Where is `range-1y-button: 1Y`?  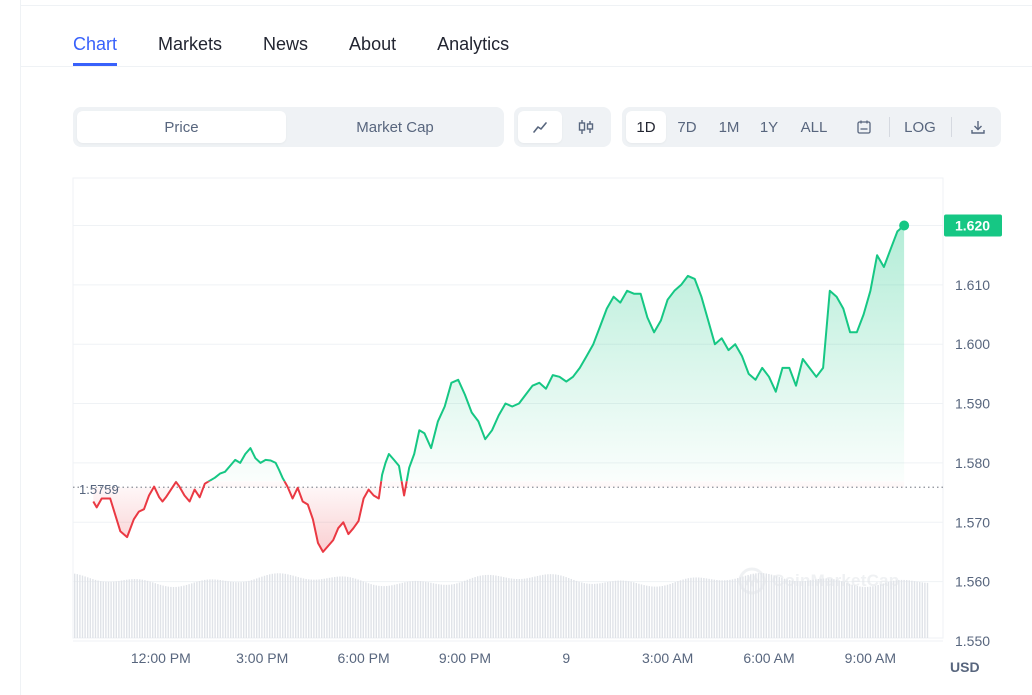
range-1y-button: 1Y is located at coordinates (769, 127).